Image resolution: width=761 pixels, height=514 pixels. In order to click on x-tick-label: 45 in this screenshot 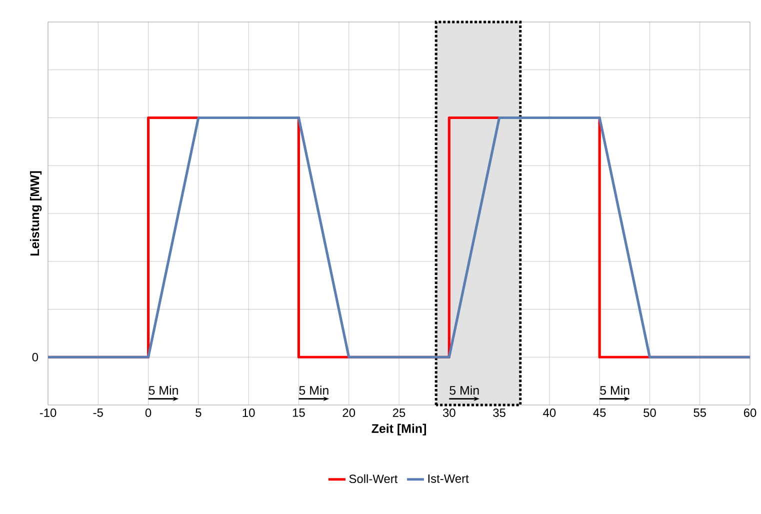, I will do `click(599, 412)`.